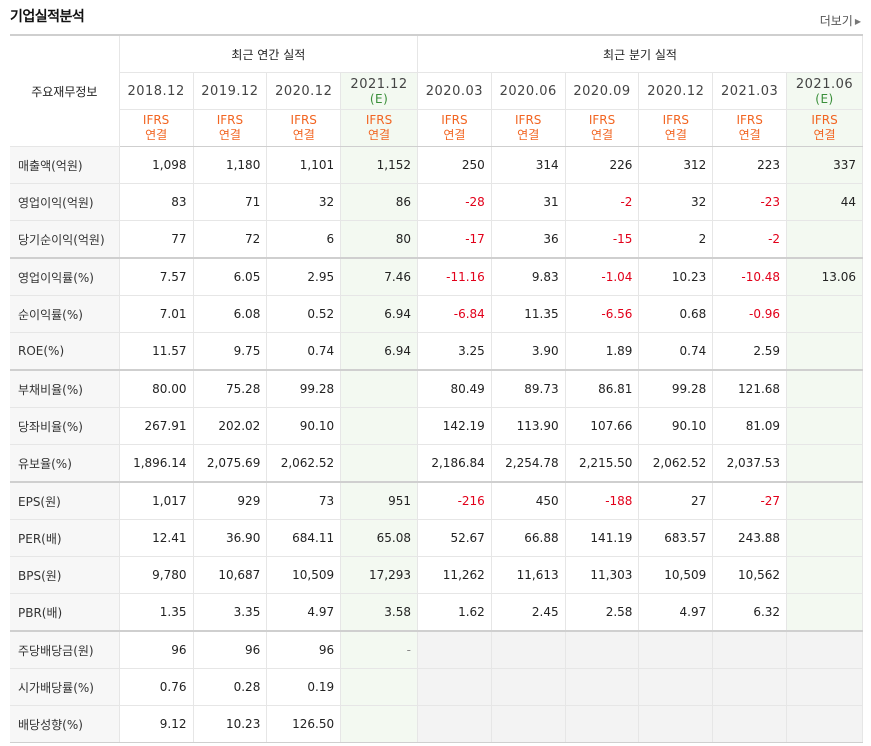 Image resolution: width=871 pixels, height=746 pixels. What do you see at coordinates (230, 612) in the screenshot?
I see `table-cell: 3.35` at bounding box center [230, 612].